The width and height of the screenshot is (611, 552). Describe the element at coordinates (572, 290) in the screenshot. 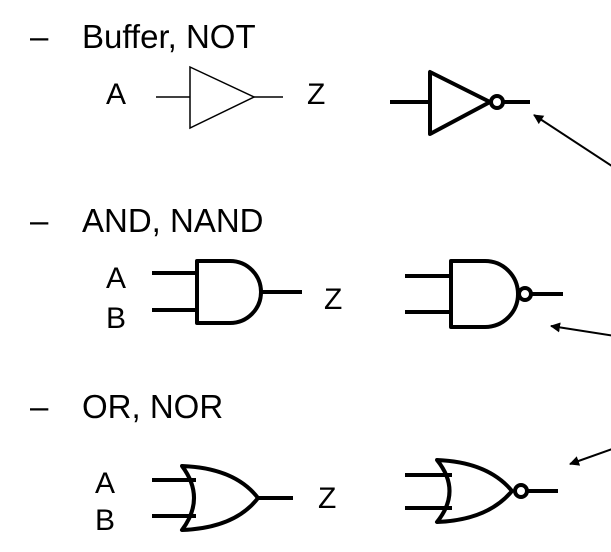

I see `annotation-arrows` at that location.